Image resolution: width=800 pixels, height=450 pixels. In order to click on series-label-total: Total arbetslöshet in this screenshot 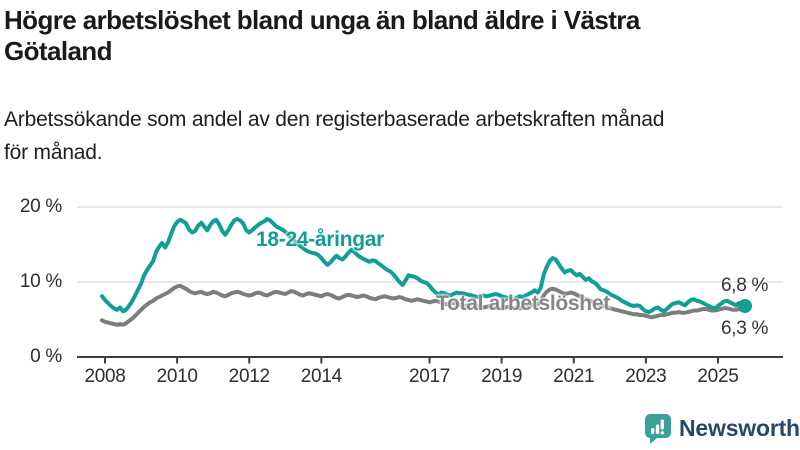, I will do `click(523, 303)`.